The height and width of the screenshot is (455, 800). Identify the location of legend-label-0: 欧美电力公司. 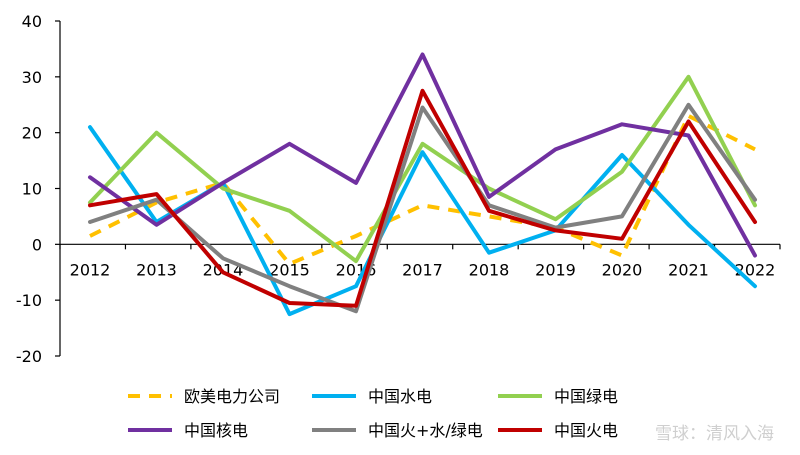
(232, 396).